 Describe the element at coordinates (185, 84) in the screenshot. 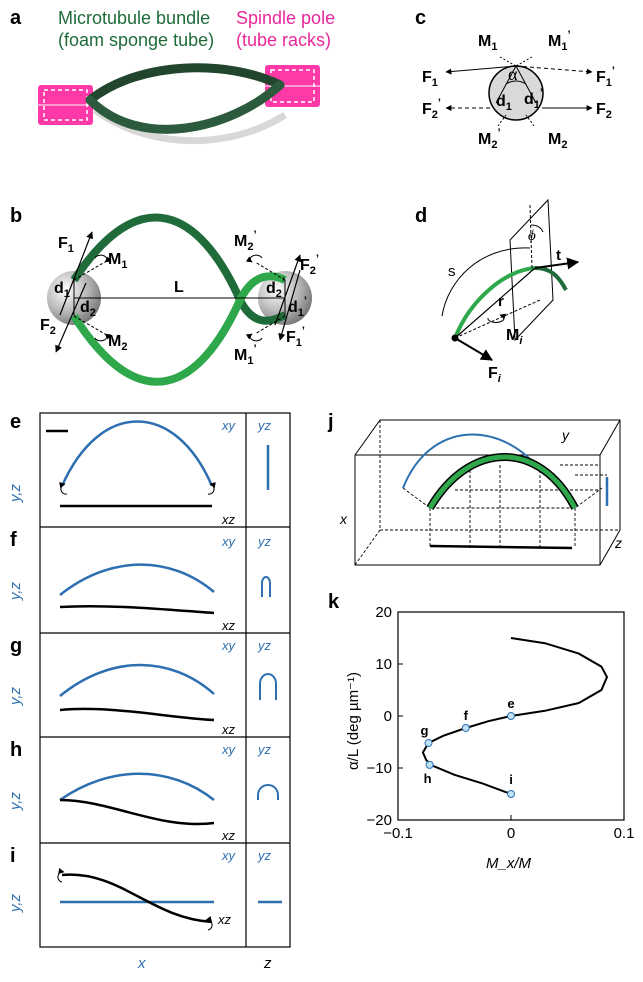

I see `sponge-tube-upper` at that location.